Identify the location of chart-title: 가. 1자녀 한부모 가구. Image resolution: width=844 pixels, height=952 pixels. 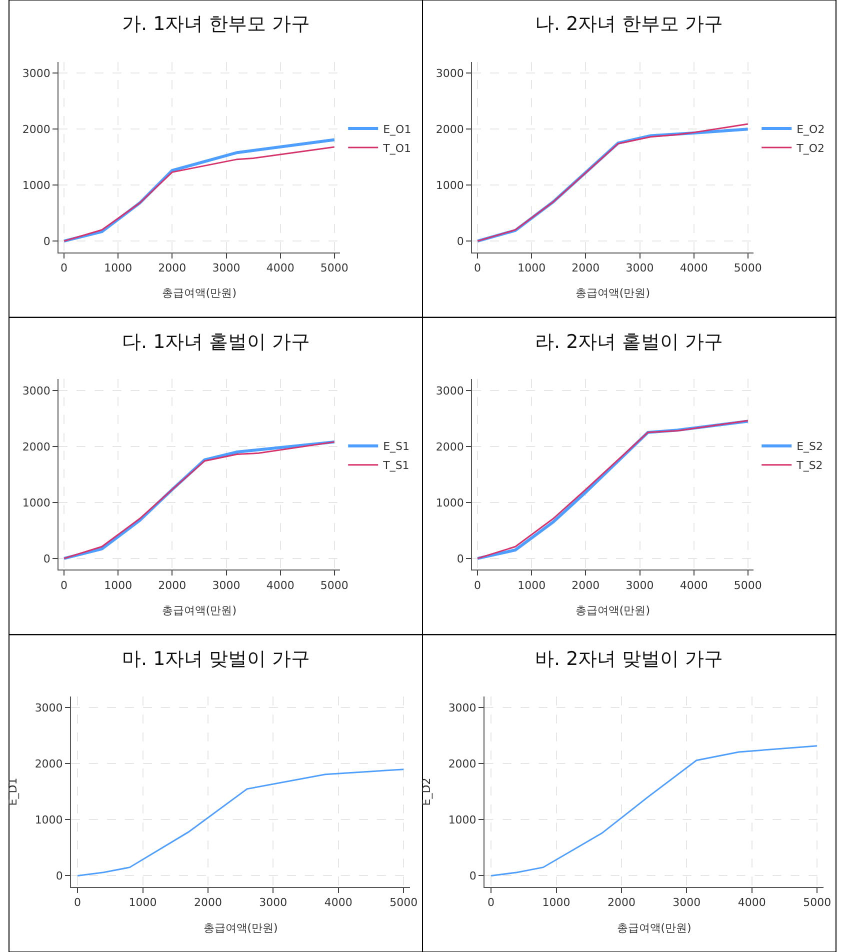
(216, 24).